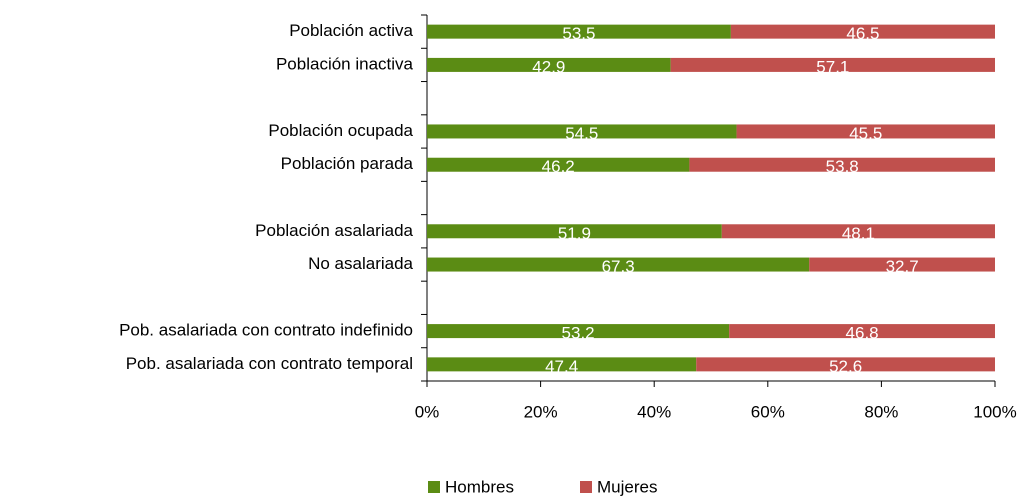 The height and width of the screenshot is (499, 1026). What do you see at coordinates (360, 263) in the screenshot?
I see `y-tick-label: No asalariada` at bounding box center [360, 263].